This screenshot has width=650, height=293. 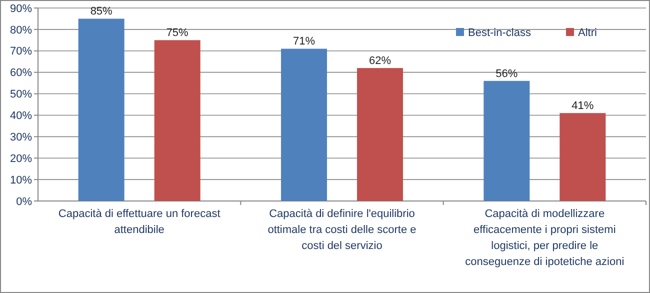 I want to click on y-tick-label: 80%, so click(x=21, y=30).